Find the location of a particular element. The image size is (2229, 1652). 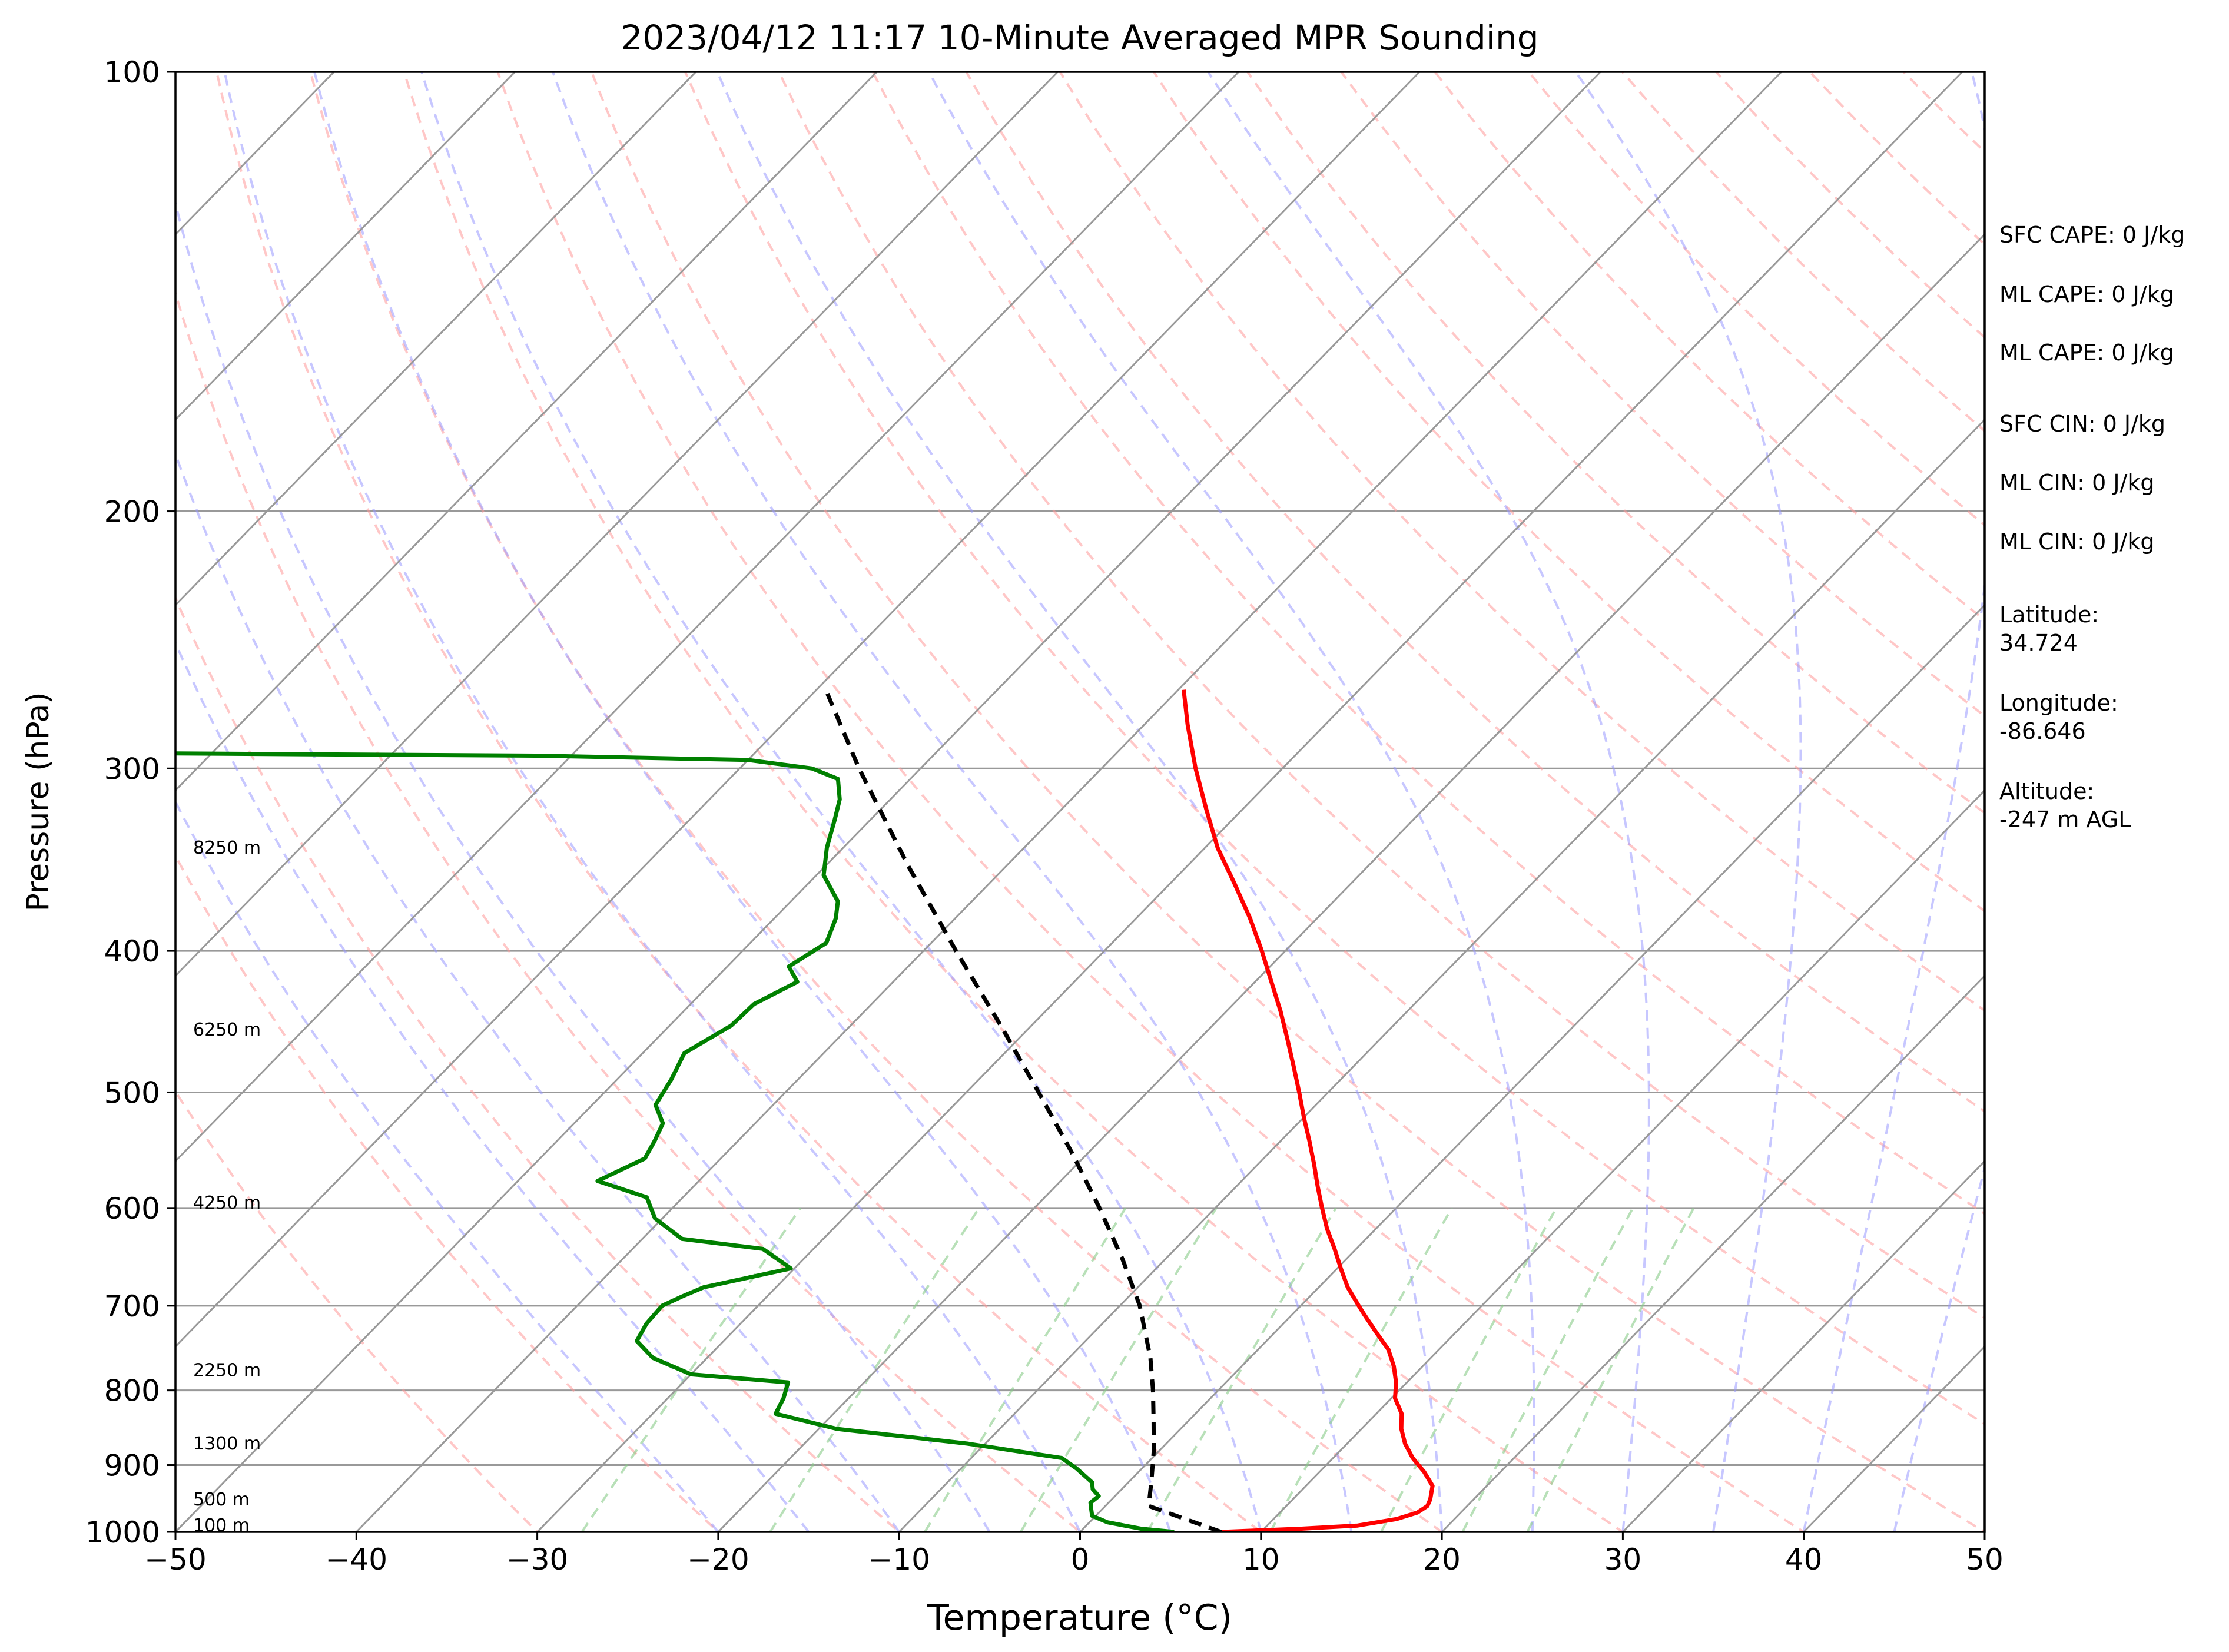

y-tick-label: 100 is located at coordinates (132, 72).